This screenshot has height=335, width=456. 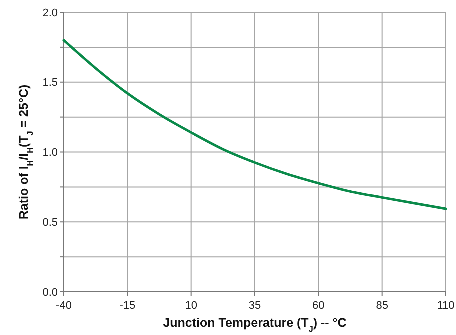 I want to click on y-tick-label: 1.0, so click(x=50, y=153).